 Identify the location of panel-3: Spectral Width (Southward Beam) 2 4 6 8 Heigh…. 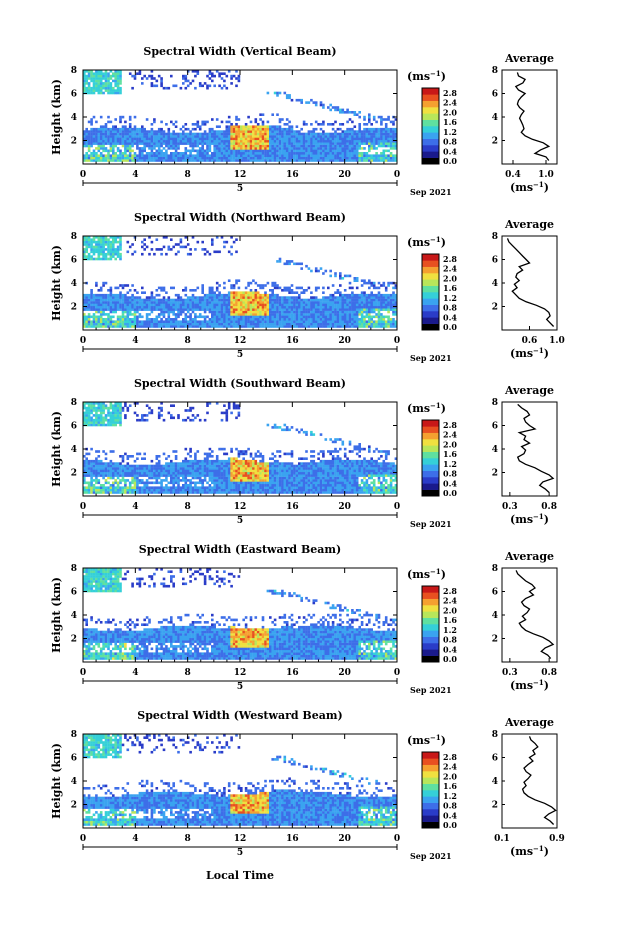
(304, 453).